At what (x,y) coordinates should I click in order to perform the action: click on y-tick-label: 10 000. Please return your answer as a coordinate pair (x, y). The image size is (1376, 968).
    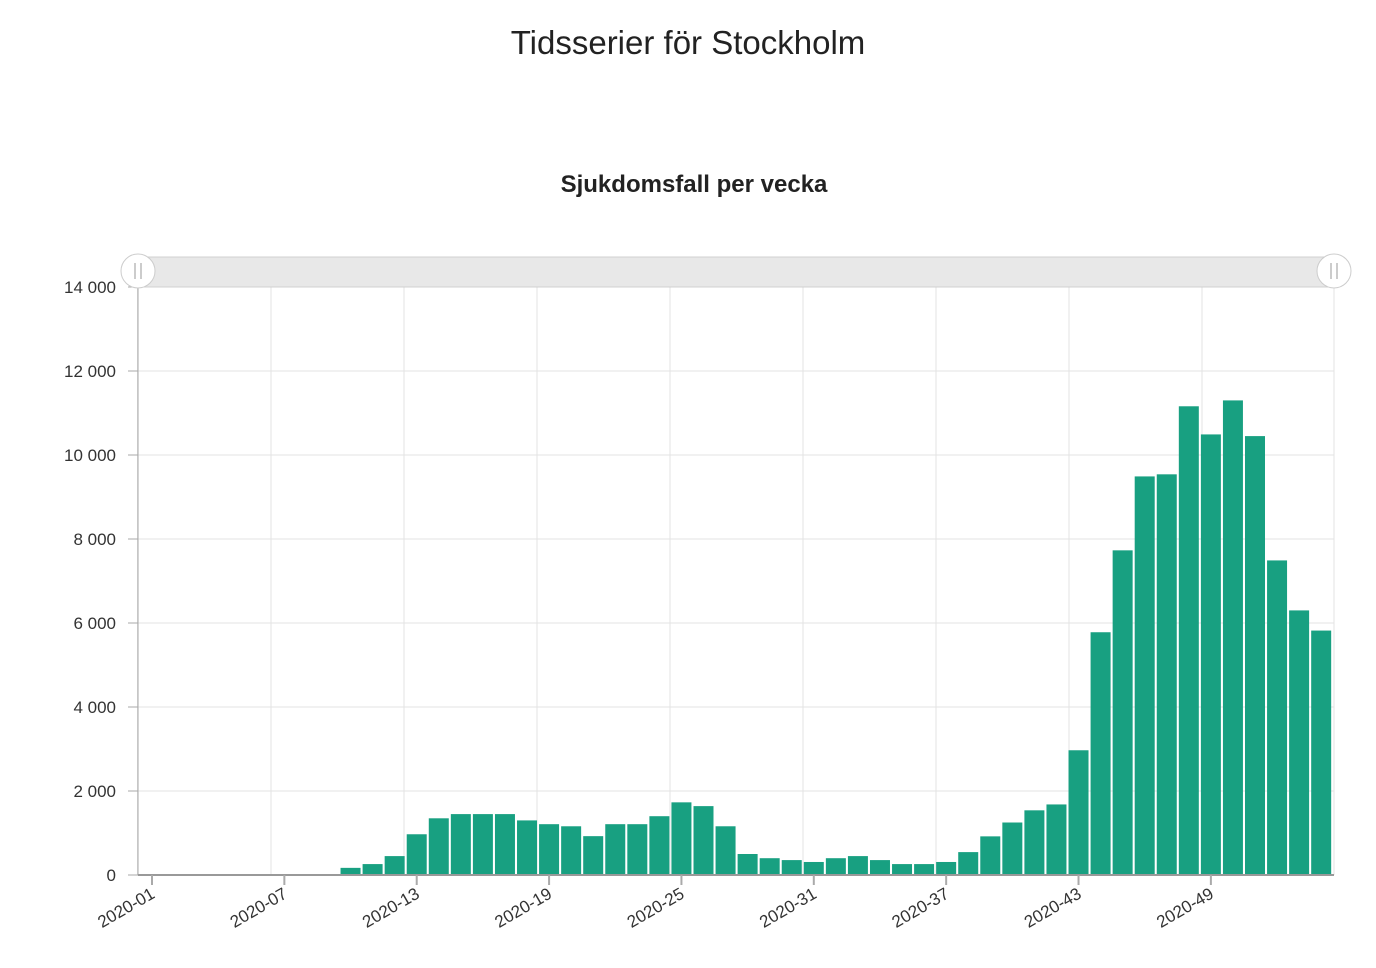
    Looking at the image, I should click on (90, 455).